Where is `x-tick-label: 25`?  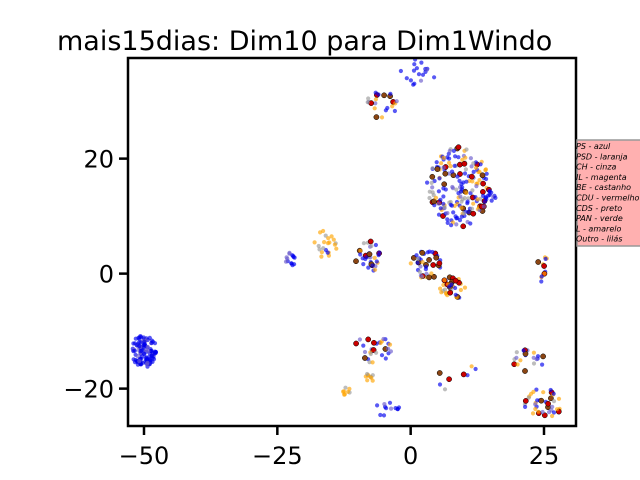 x-tick-label: 25 is located at coordinates (544, 456).